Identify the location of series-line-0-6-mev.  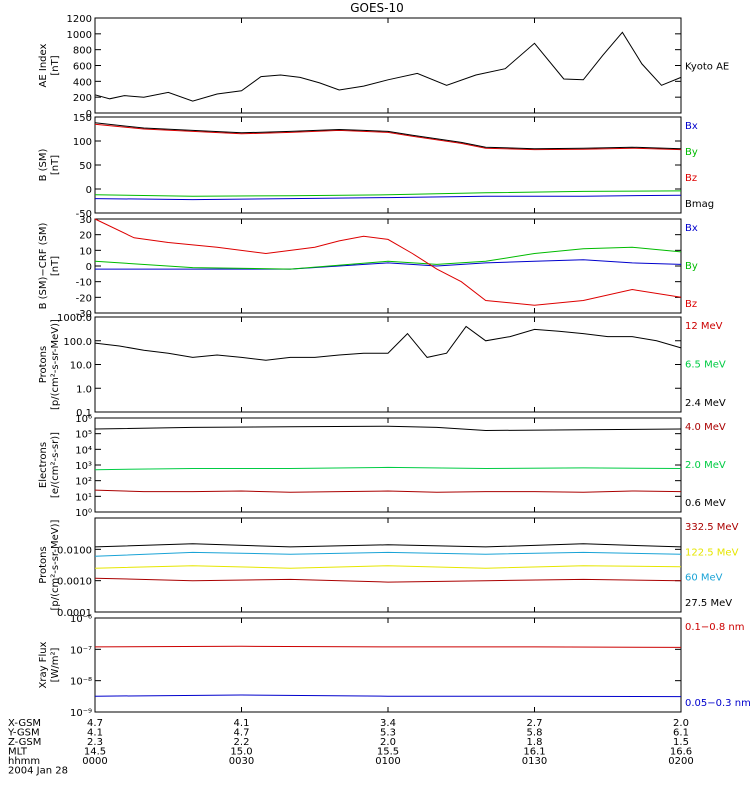
(388, 428).